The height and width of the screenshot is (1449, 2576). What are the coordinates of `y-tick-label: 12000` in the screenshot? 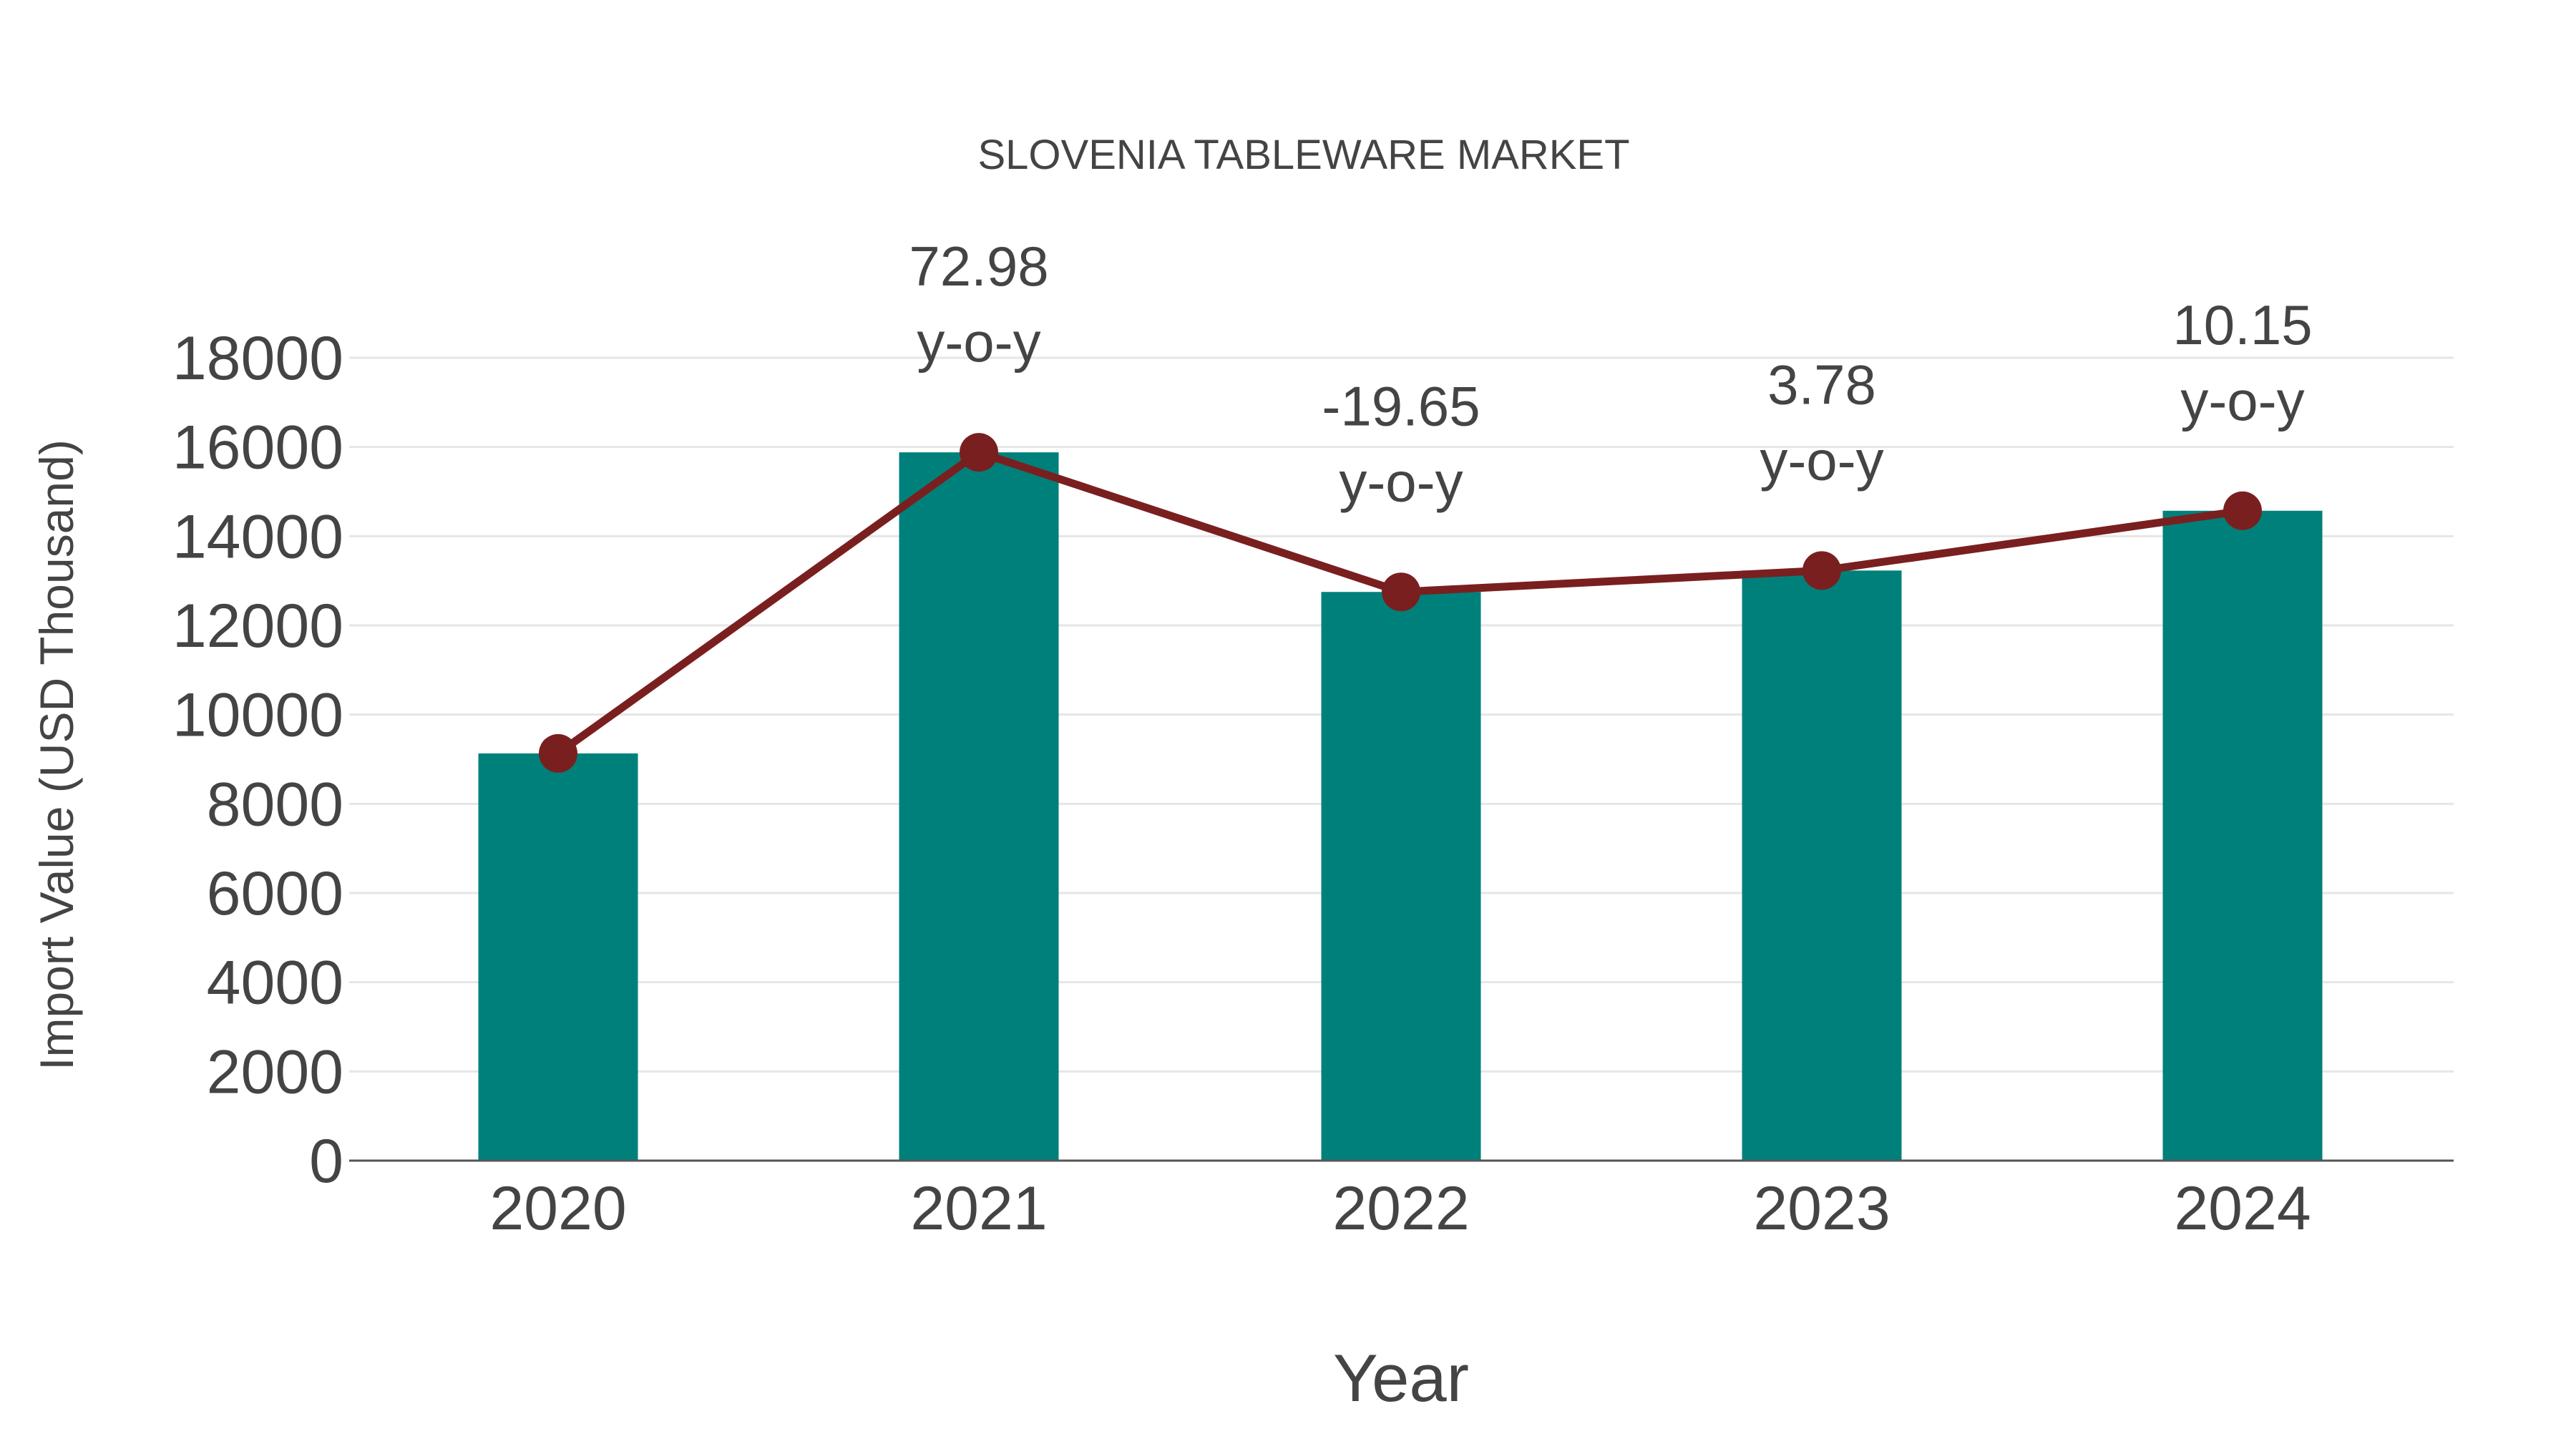 It's located at (257, 626).